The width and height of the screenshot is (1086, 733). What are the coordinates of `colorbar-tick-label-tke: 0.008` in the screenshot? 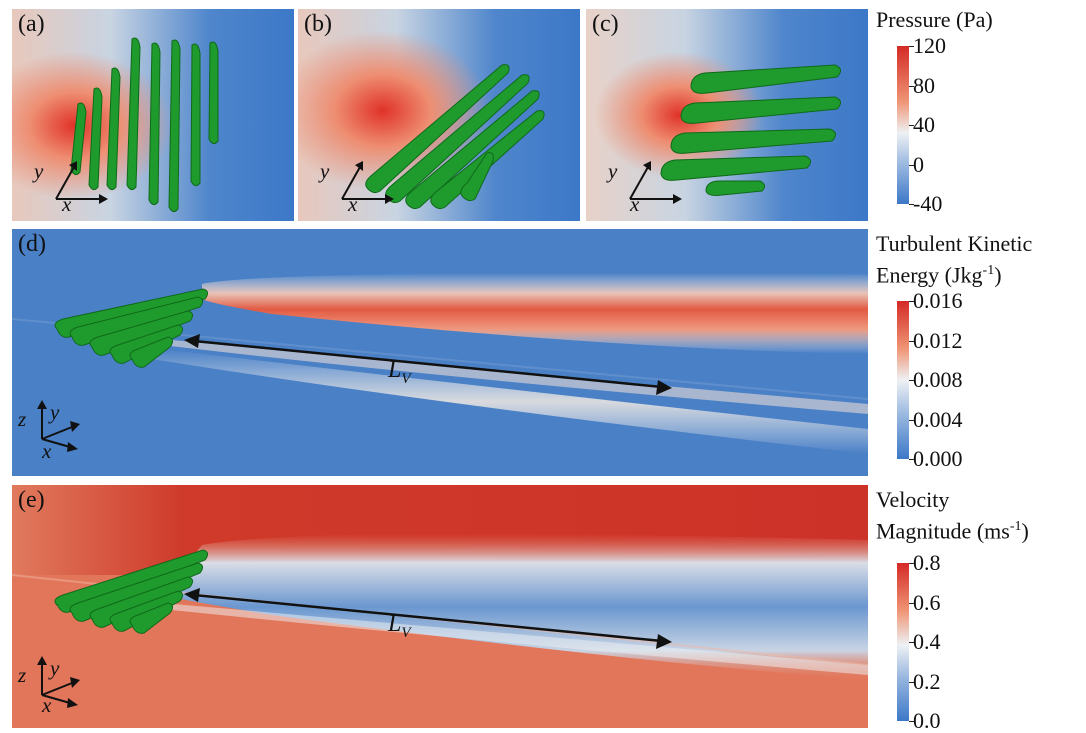 It's located at (938, 379).